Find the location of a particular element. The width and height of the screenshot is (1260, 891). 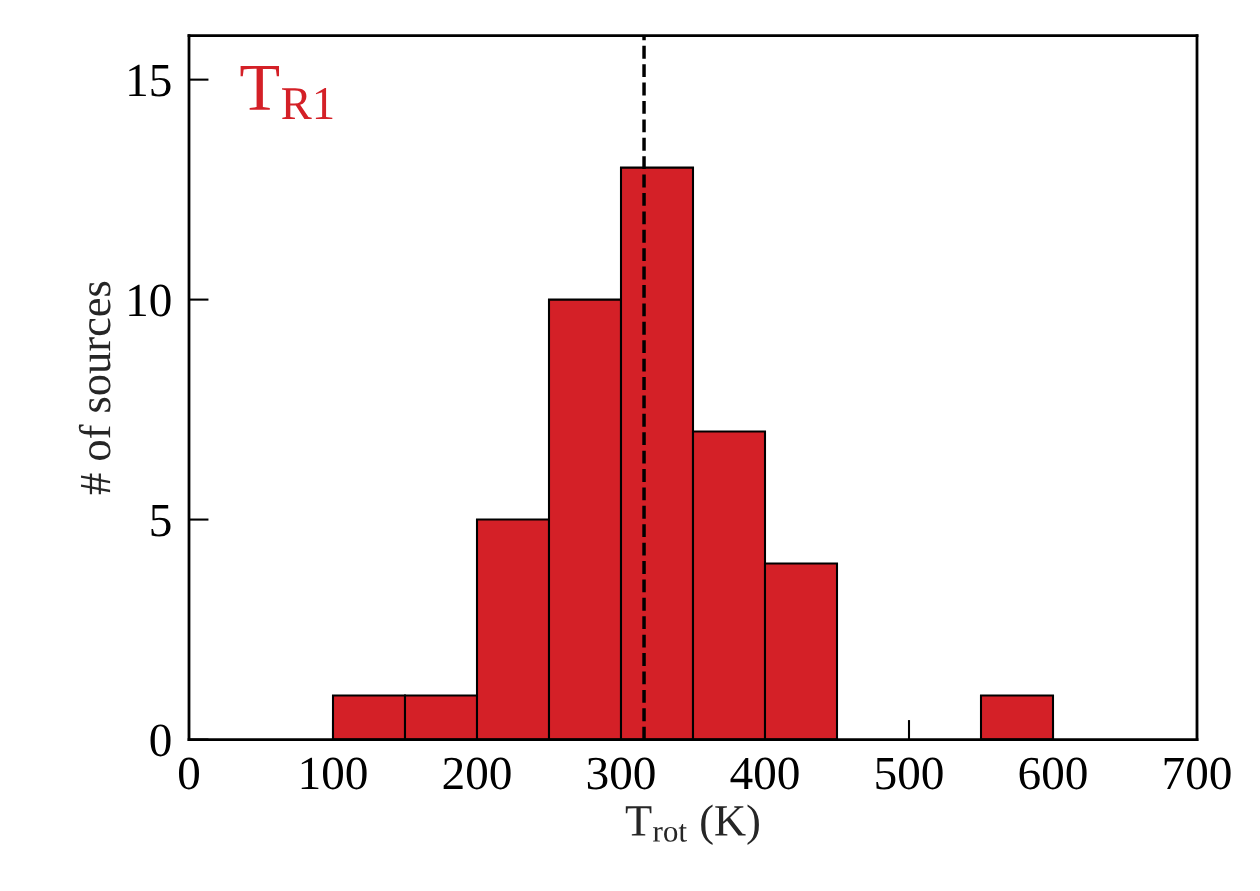

y-axis-title: # of sources is located at coordinates (94, 388).